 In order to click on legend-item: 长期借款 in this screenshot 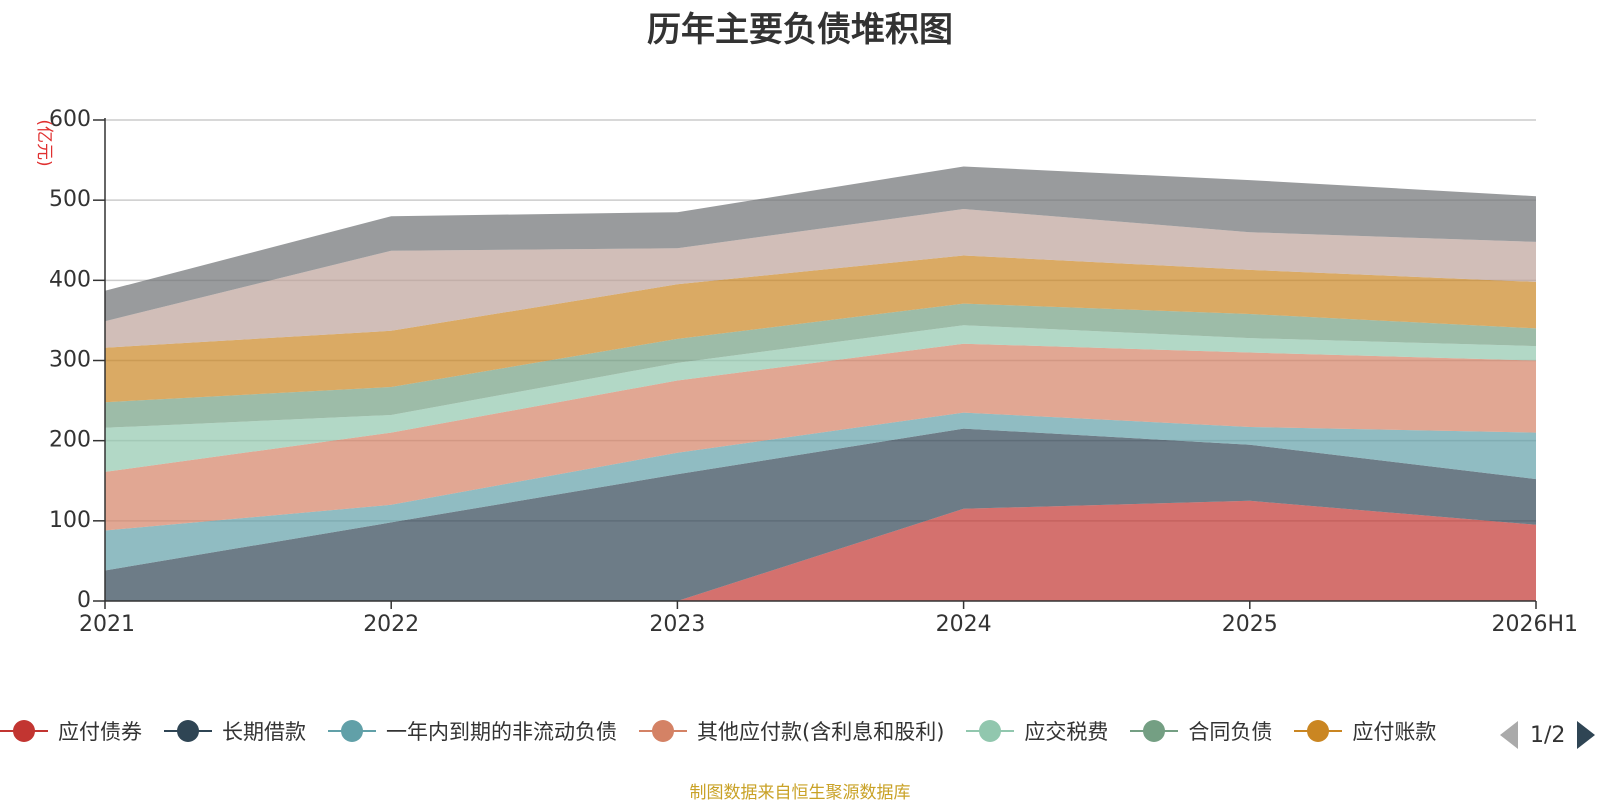, I will do `click(235, 731)`.